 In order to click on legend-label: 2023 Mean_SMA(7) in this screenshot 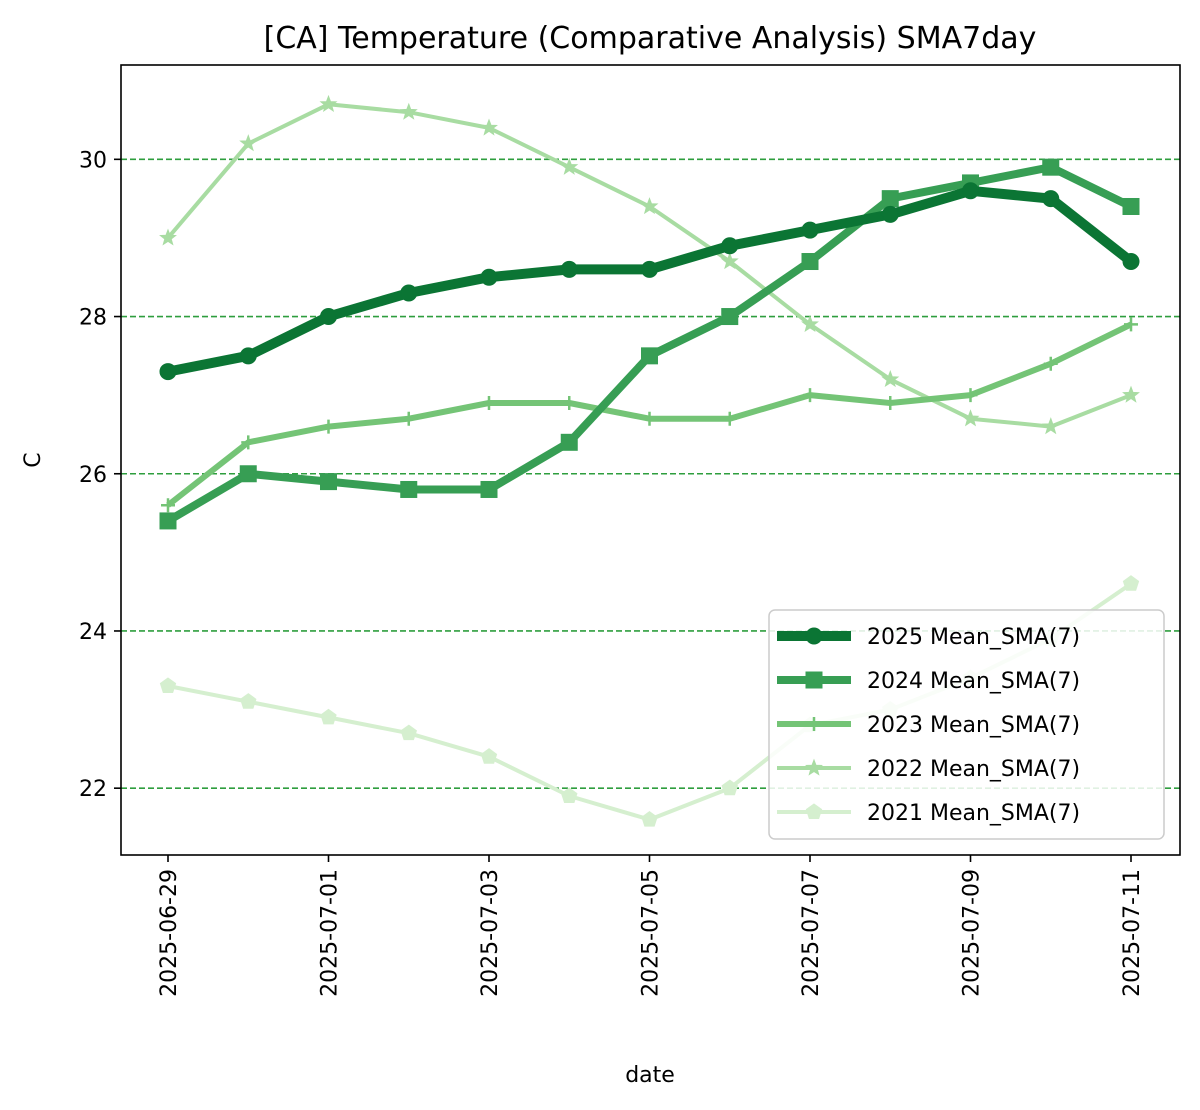, I will do `click(973, 725)`.